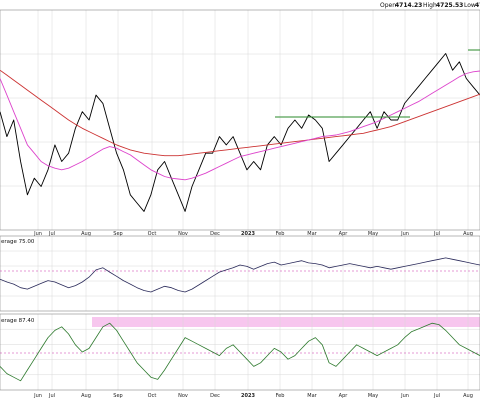  I want to click on high-label: High, so click(430, 5).